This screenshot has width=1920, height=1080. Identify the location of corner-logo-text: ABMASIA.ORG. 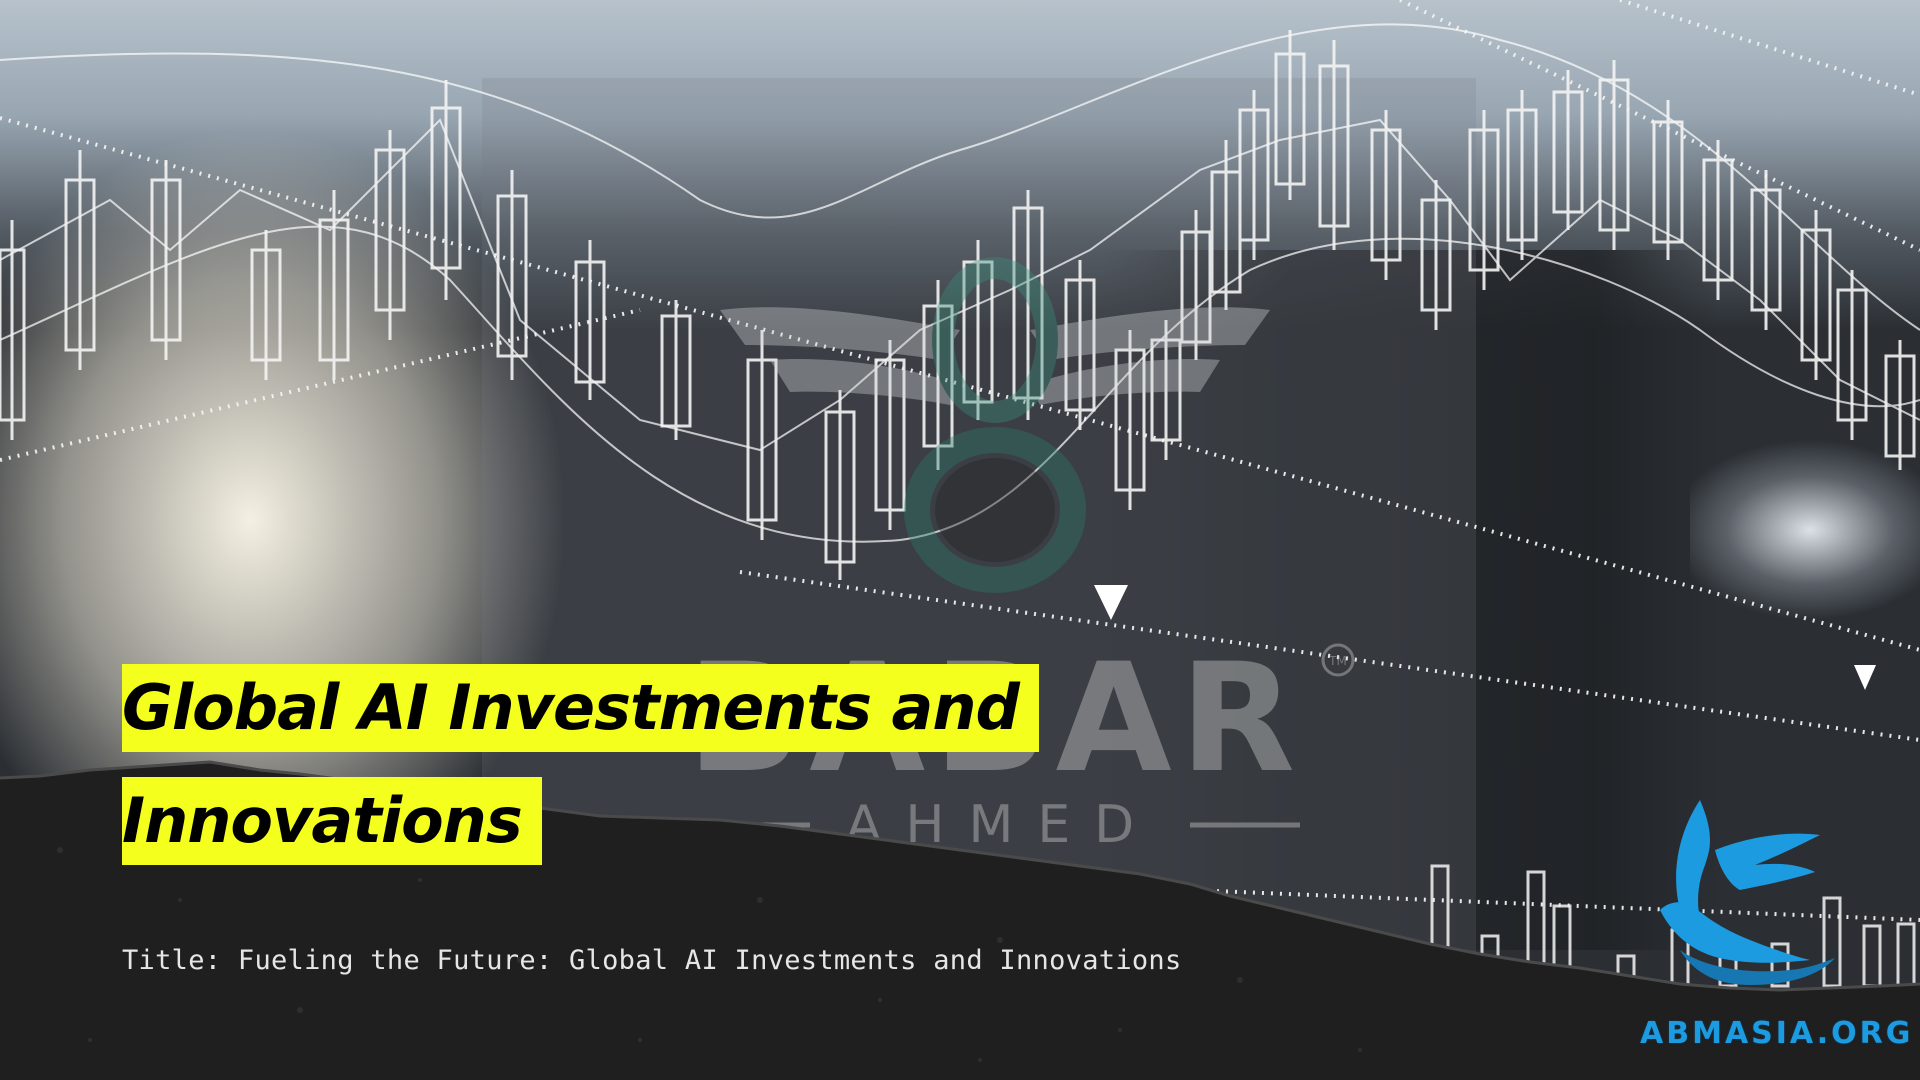
(1777, 1033).